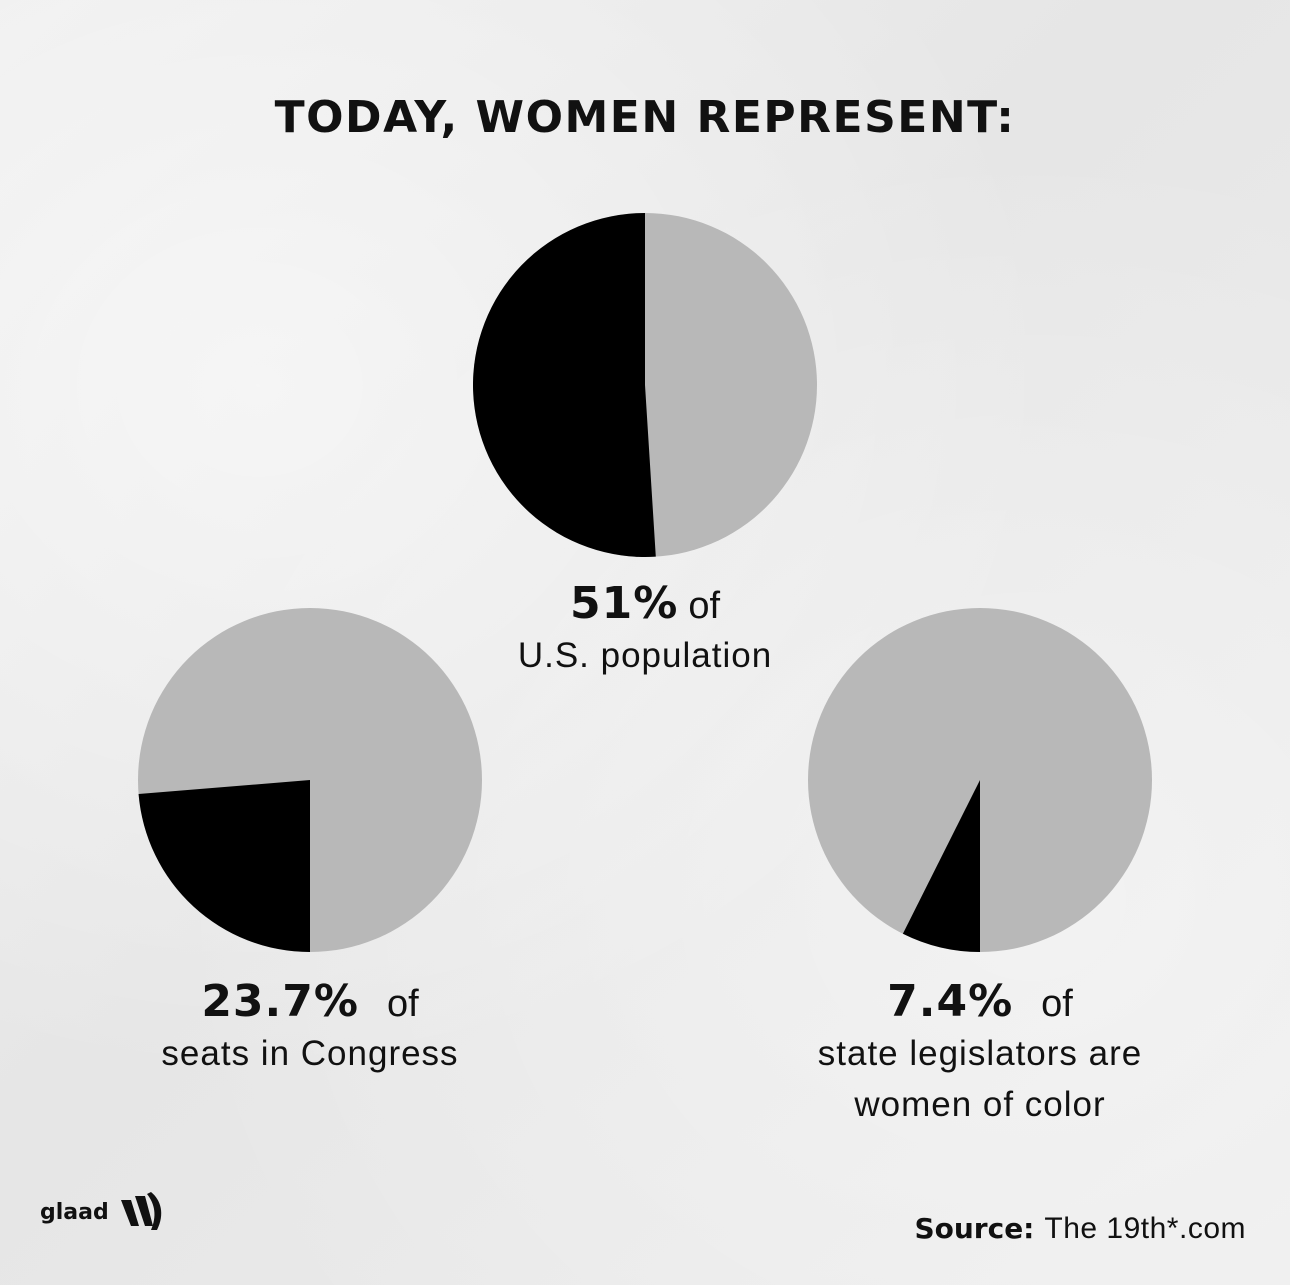 The image size is (1290, 1285). I want to click on pie-chart-population, so click(644, 385).